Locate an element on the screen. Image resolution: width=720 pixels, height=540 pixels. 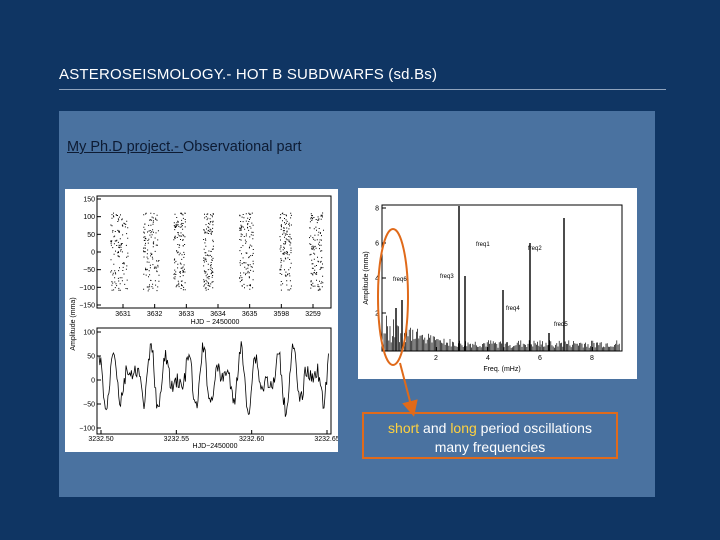
top-x-tick-label: 3598 is located at coordinates (282, 314).